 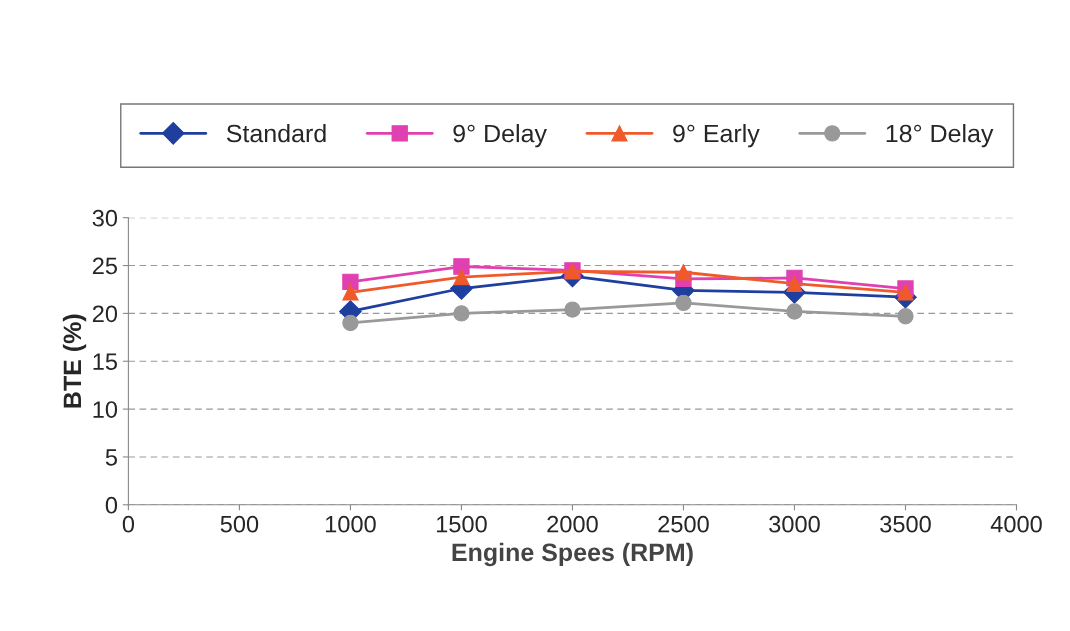 I want to click on x-tick-label: 2500, so click(x=683, y=524).